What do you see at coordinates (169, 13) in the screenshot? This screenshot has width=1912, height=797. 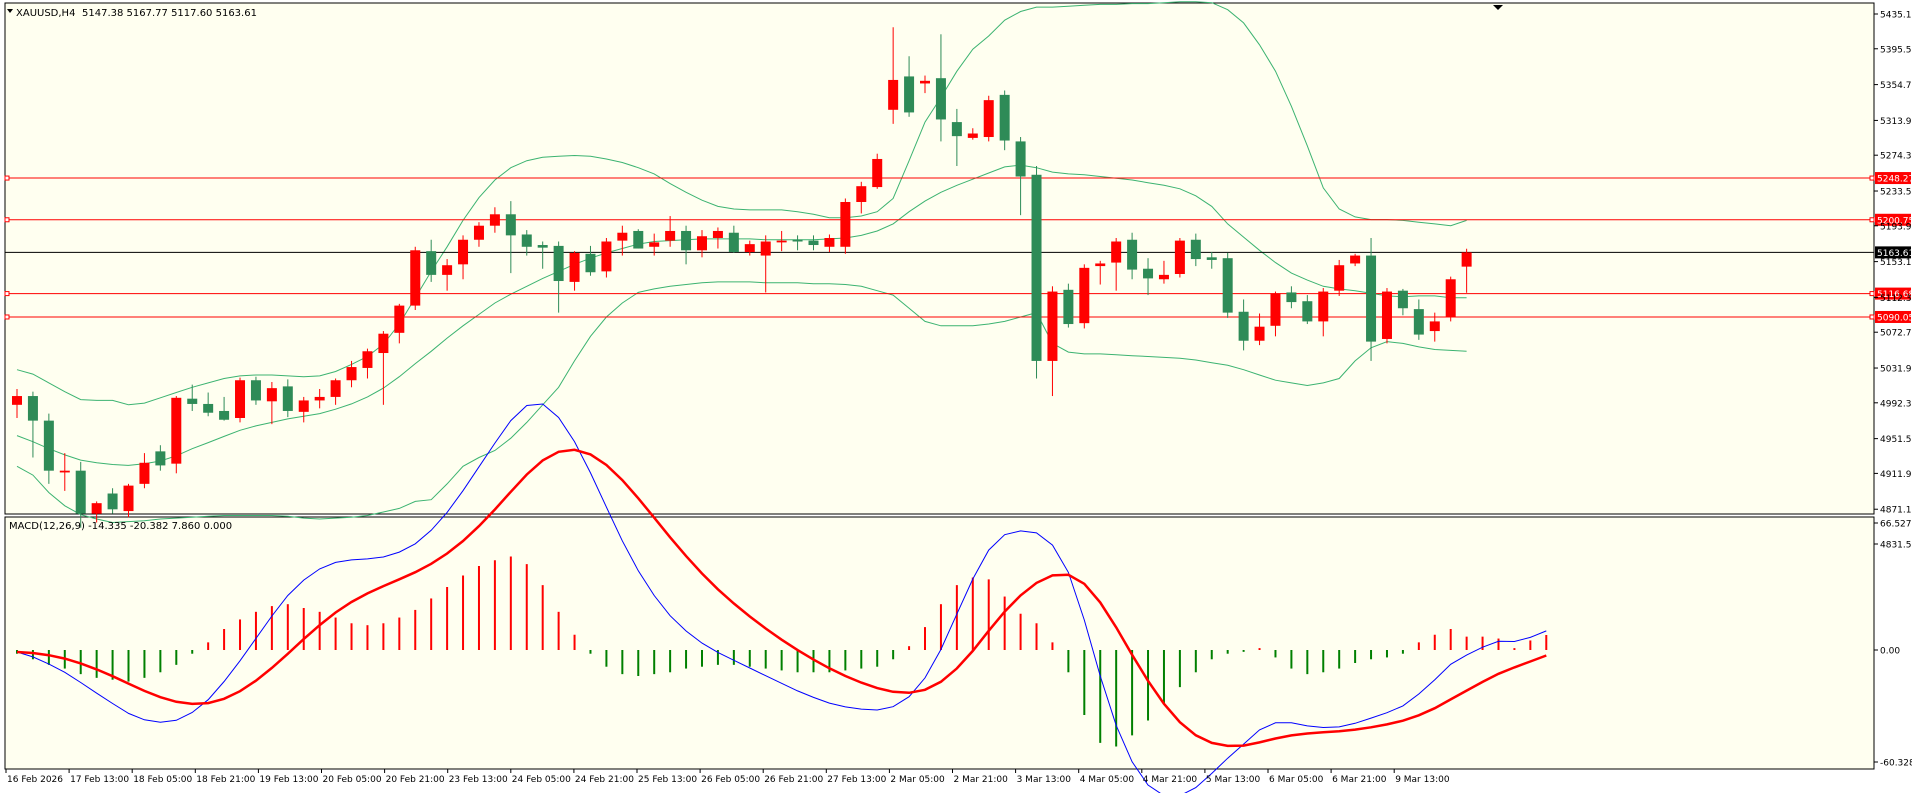 I see `ohlc-info: 5147.38 5167.77 5117.60 5163.61` at bounding box center [169, 13].